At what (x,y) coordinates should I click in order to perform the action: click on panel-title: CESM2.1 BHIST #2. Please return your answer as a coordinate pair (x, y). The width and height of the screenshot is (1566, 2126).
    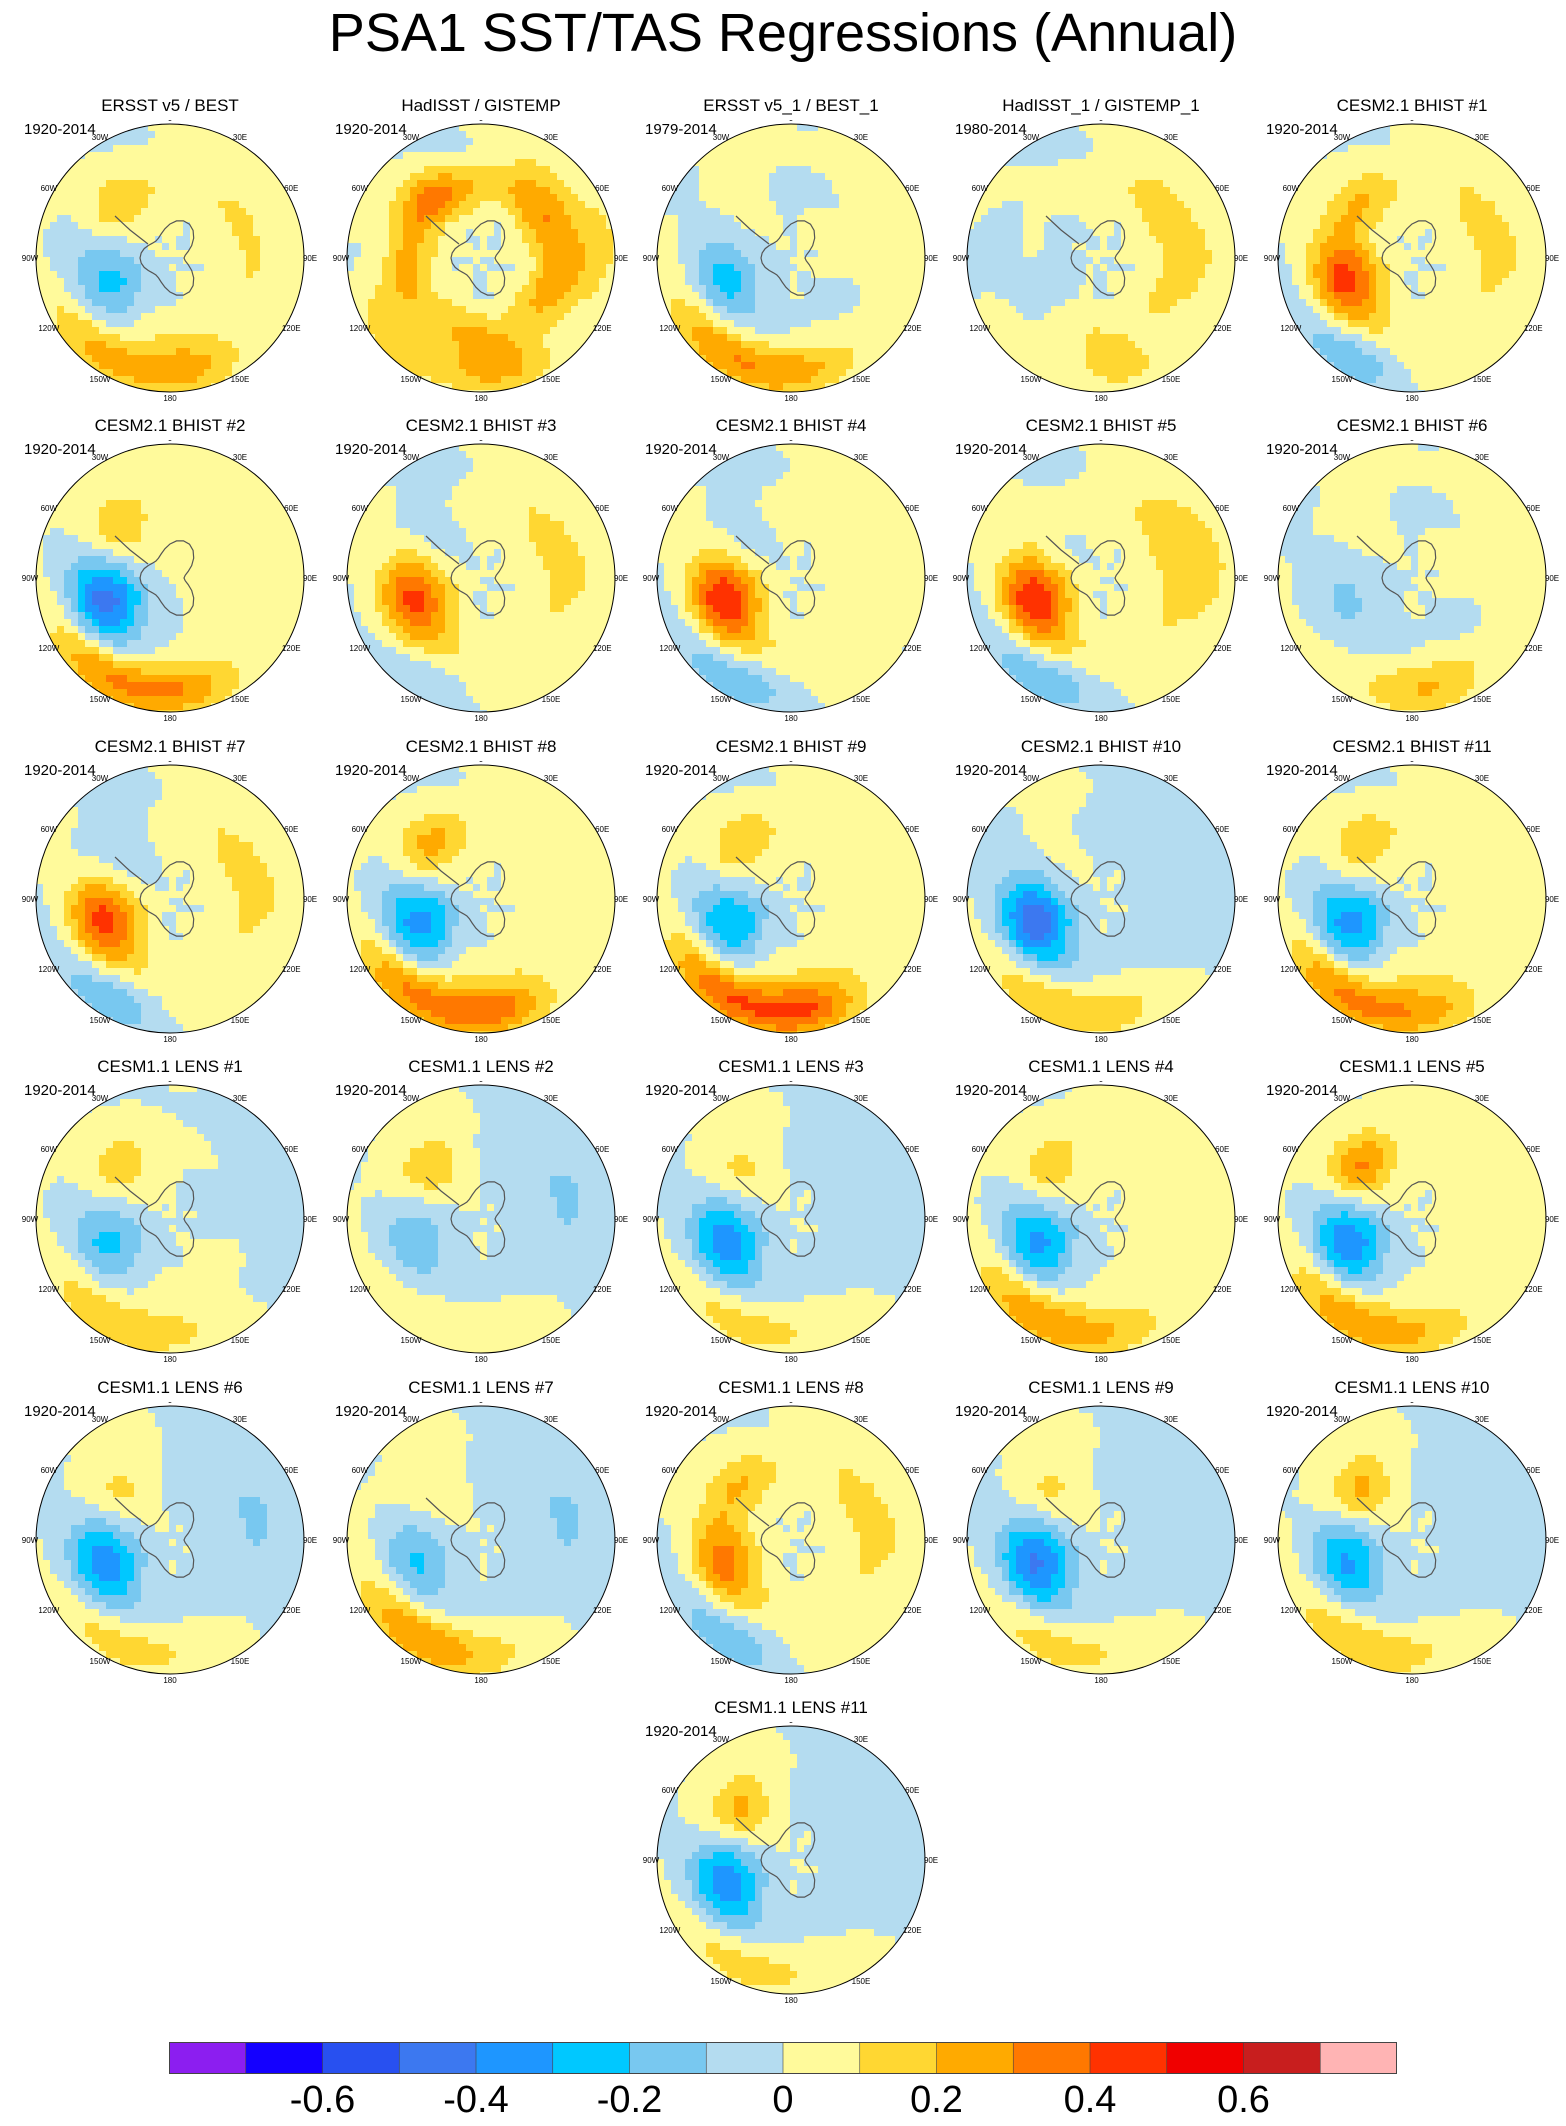
    Looking at the image, I should click on (170, 426).